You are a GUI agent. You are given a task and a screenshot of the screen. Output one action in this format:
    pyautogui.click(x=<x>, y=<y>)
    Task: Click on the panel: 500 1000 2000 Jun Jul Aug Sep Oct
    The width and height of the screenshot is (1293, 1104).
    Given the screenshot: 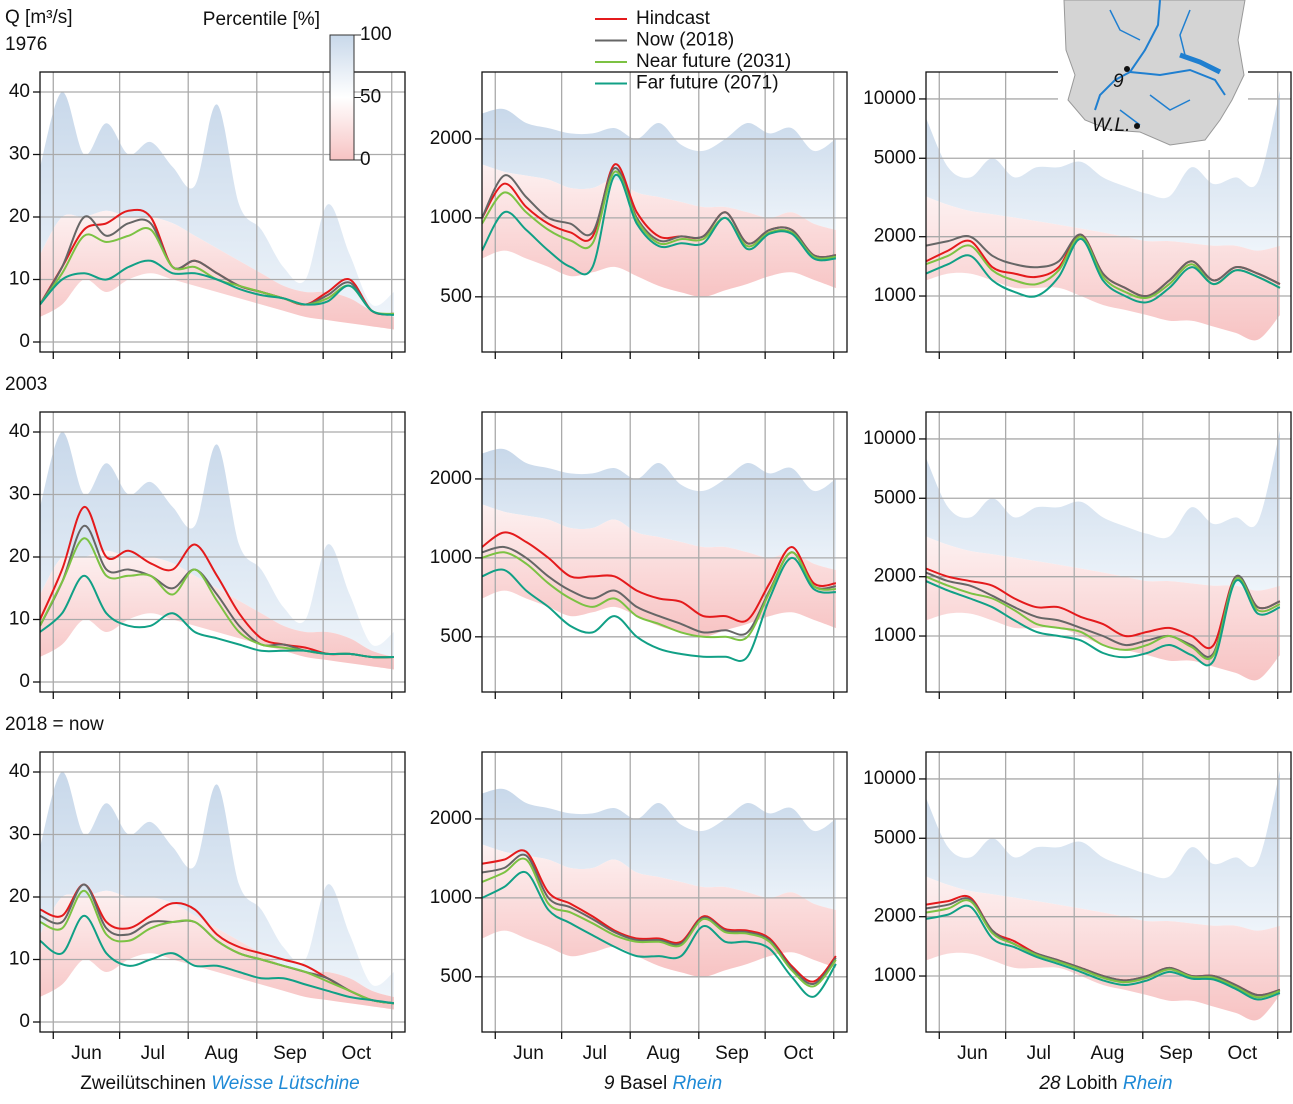 What is the action you would take?
    pyautogui.click(x=639, y=907)
    